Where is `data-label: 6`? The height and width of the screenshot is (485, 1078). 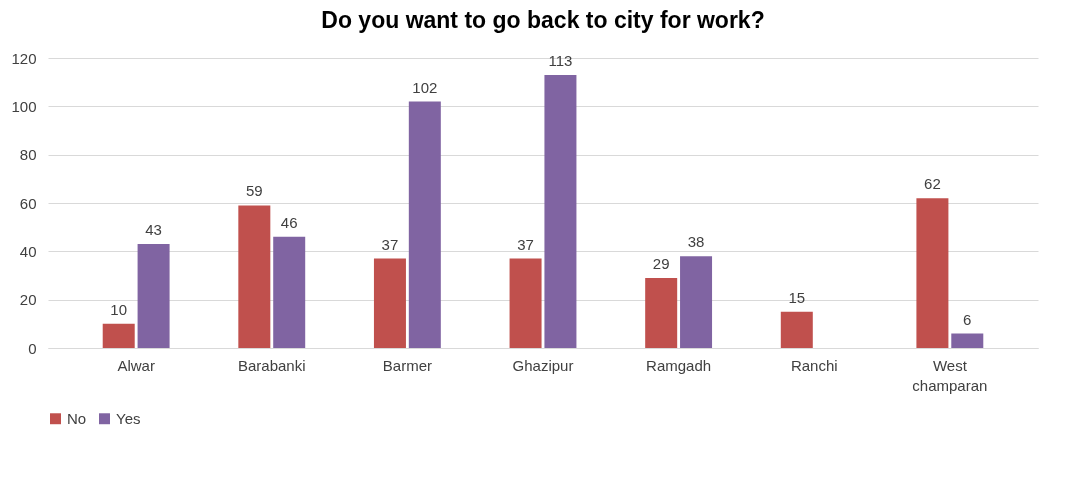 data-label: 6 is located at coordinates (967, 319).